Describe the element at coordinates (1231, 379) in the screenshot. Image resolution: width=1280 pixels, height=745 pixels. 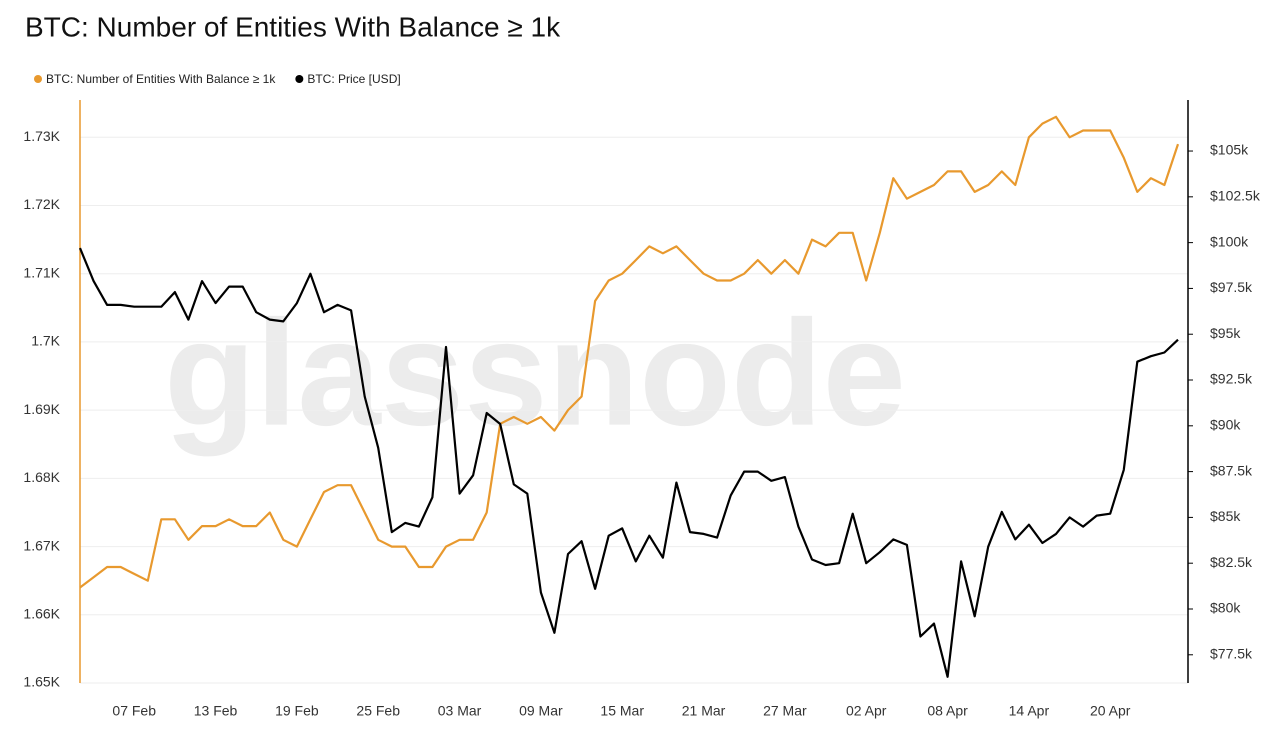
I see `y2-tick-label: $92.5k` at that location.